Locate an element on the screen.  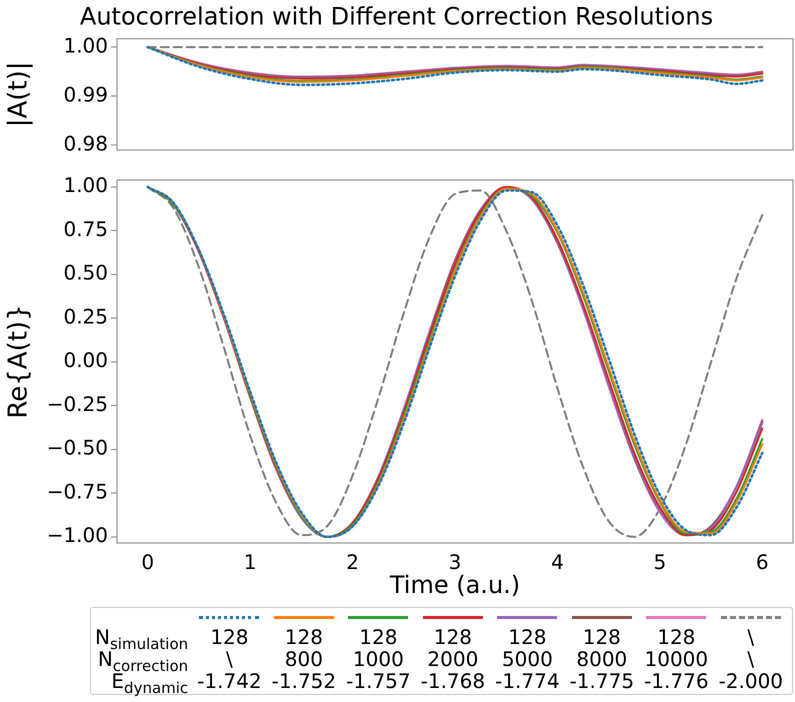
y-axis-title: |A(t)| is located at coordinates (18, 95).